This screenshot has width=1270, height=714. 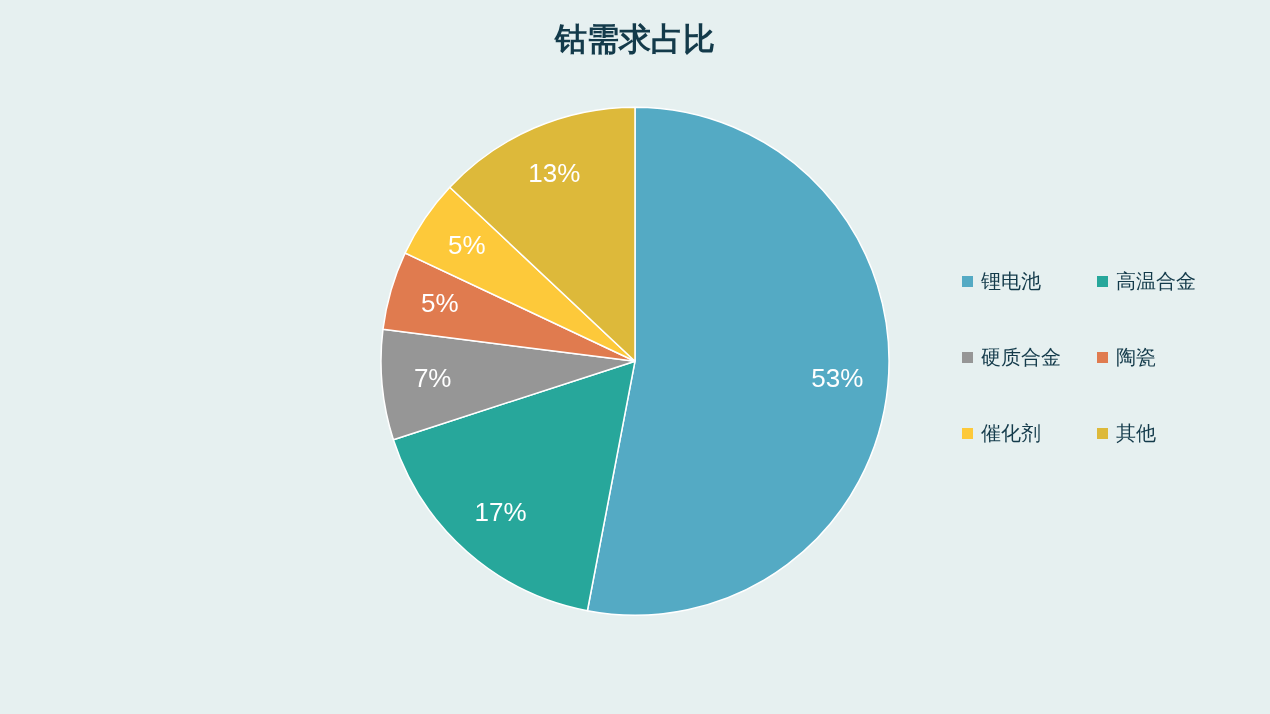 What do you see at coordinates (500, 511) in the screenshot?
I see `data-label: 17%` at bounding box center [500, 511].